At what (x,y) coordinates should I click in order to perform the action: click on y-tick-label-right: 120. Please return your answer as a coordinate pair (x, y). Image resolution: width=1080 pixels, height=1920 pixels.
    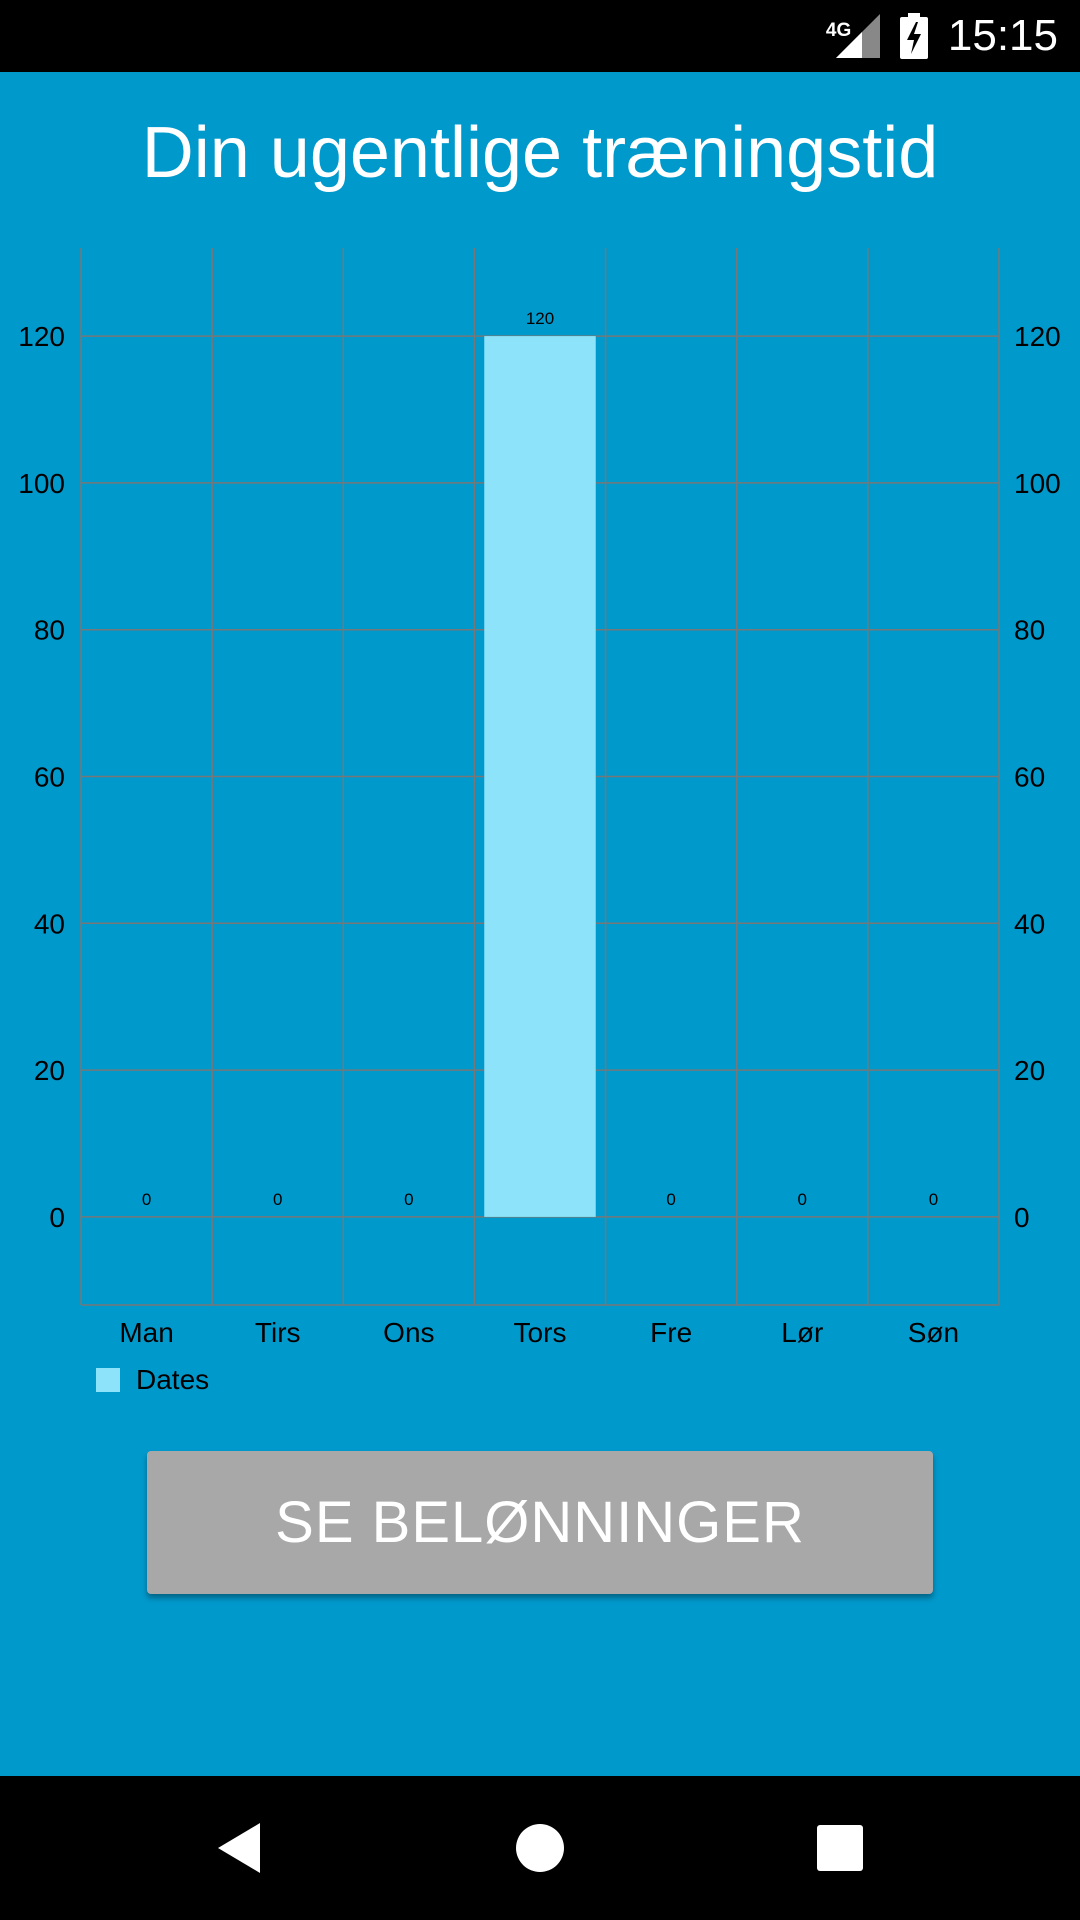
    Looking at the image, I should click on (1037, 336).